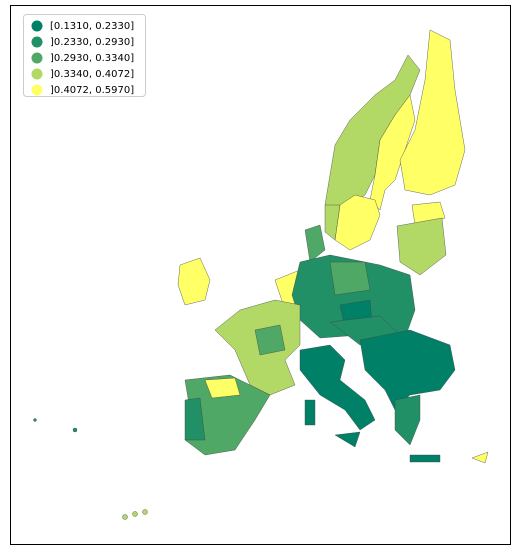 The width and height of the screenshot is (517, 550). What do you see at coordinates (92, 42) in the screenshot?
I see `legend-label: ]0.2330, 0.2930]` at bounding box center [92, 42].